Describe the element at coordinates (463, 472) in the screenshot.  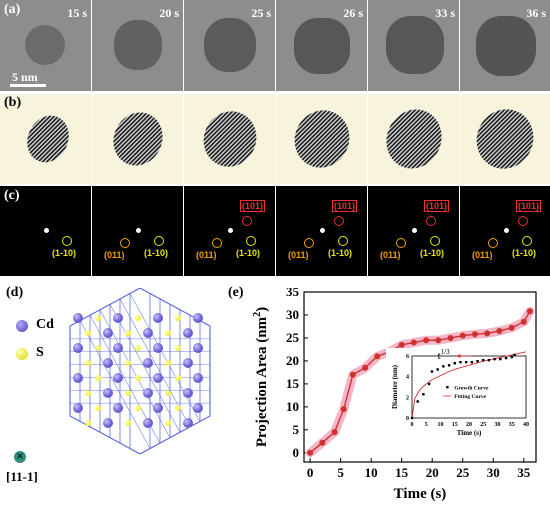
I see `x-tick-label: 25` at that location.